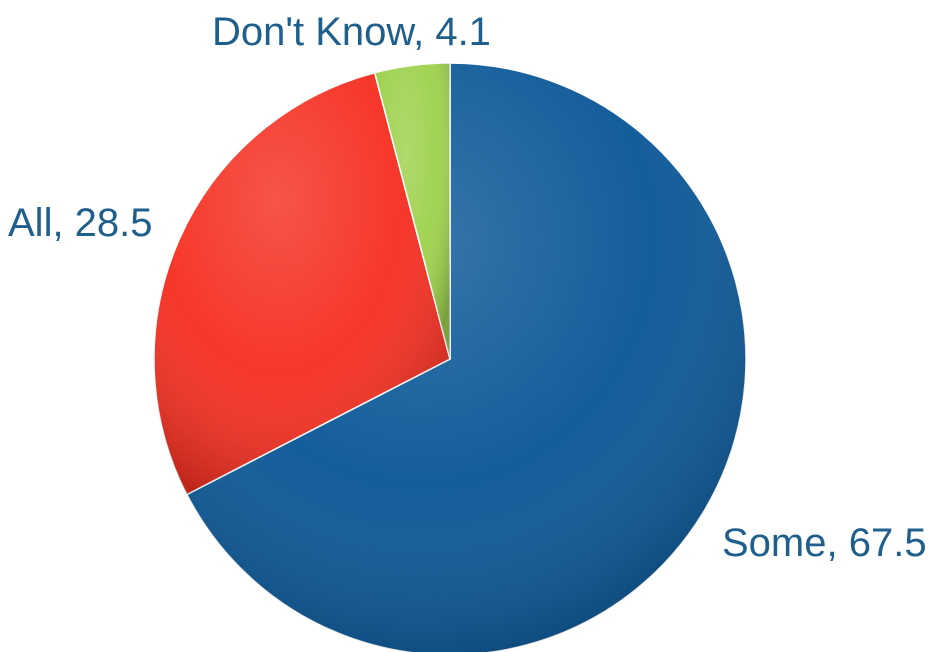 The image size is (929, 652). What do you see at coordinates (80, 223) in the screenshot?
I see `slice-label-all: All, 28.5` at bounding box center [80, 223].